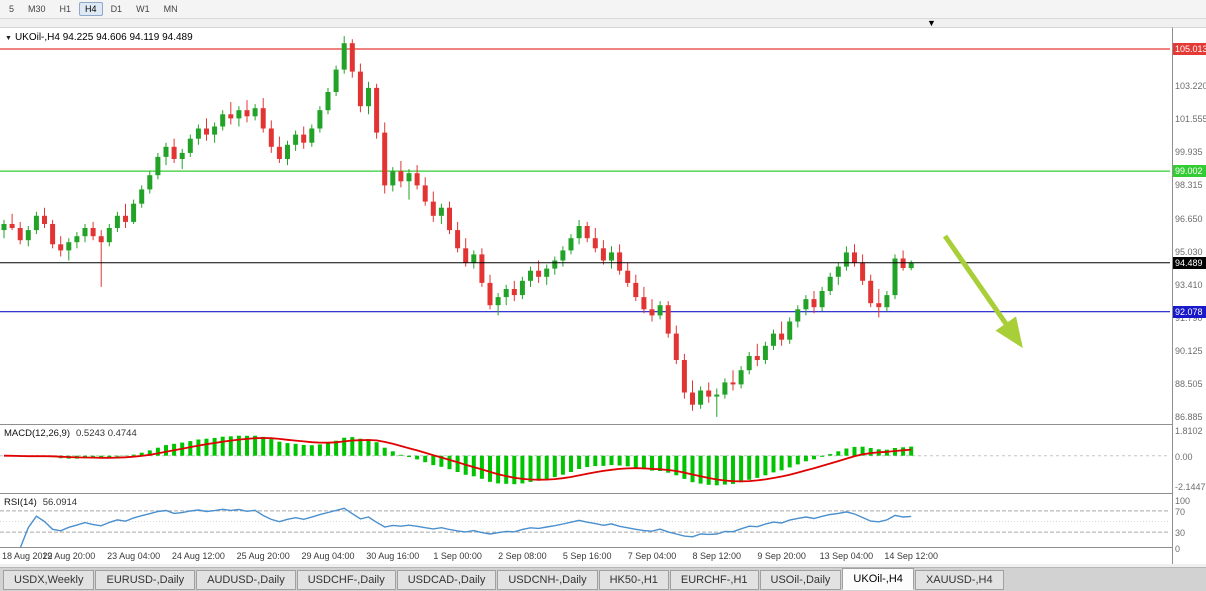  What do you see at coordinates (134, 556) in the screenshot?
I see `time-axis-label: 23 Aug 04:00` at bounding box center [134, 556].